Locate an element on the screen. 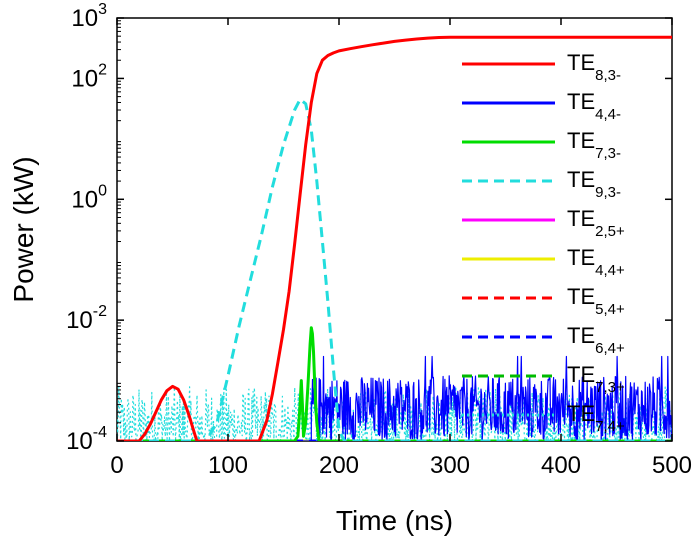 Image resolution: width=700 pixels, height=538 pixels. y-axis-label: Power (kW) is located at coordinates (23, 229).